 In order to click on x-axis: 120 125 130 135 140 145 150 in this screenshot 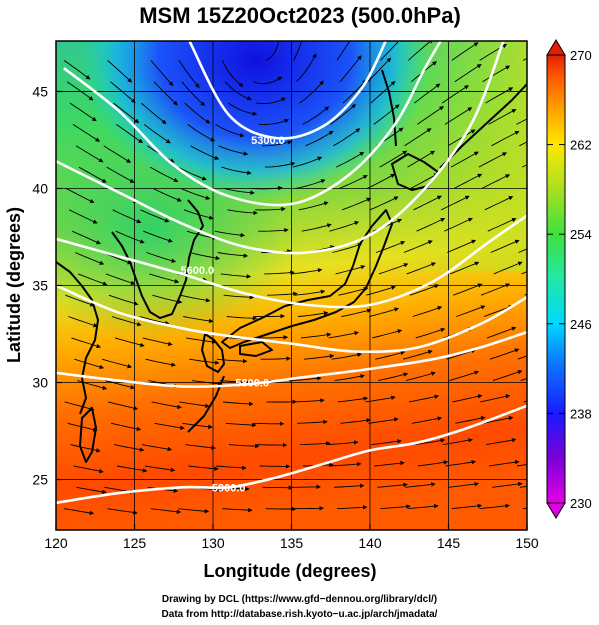, I will do `click(291, 537)`.